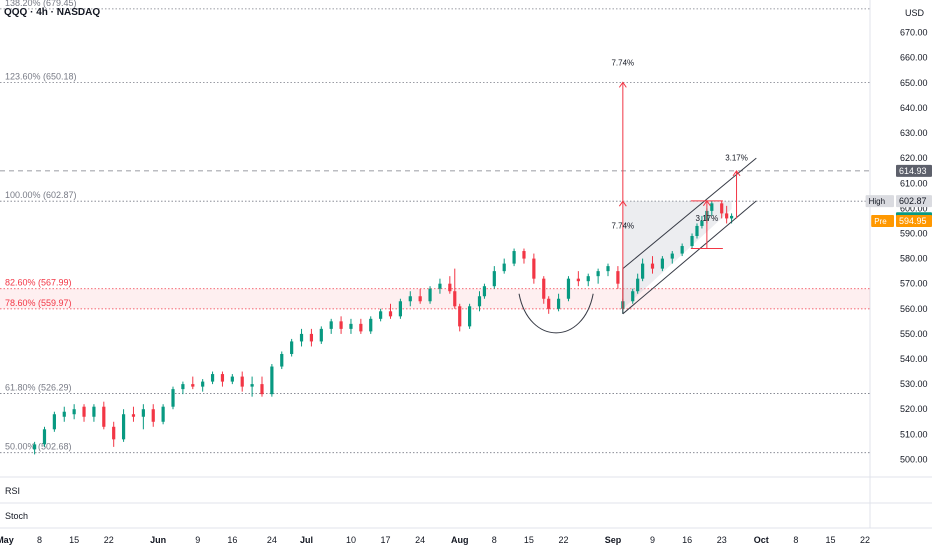  What do you see at coordinates (17, 516) in the screenshot?
I see `stoch-pane-label: Stoch` at bounding box center [17, 516].